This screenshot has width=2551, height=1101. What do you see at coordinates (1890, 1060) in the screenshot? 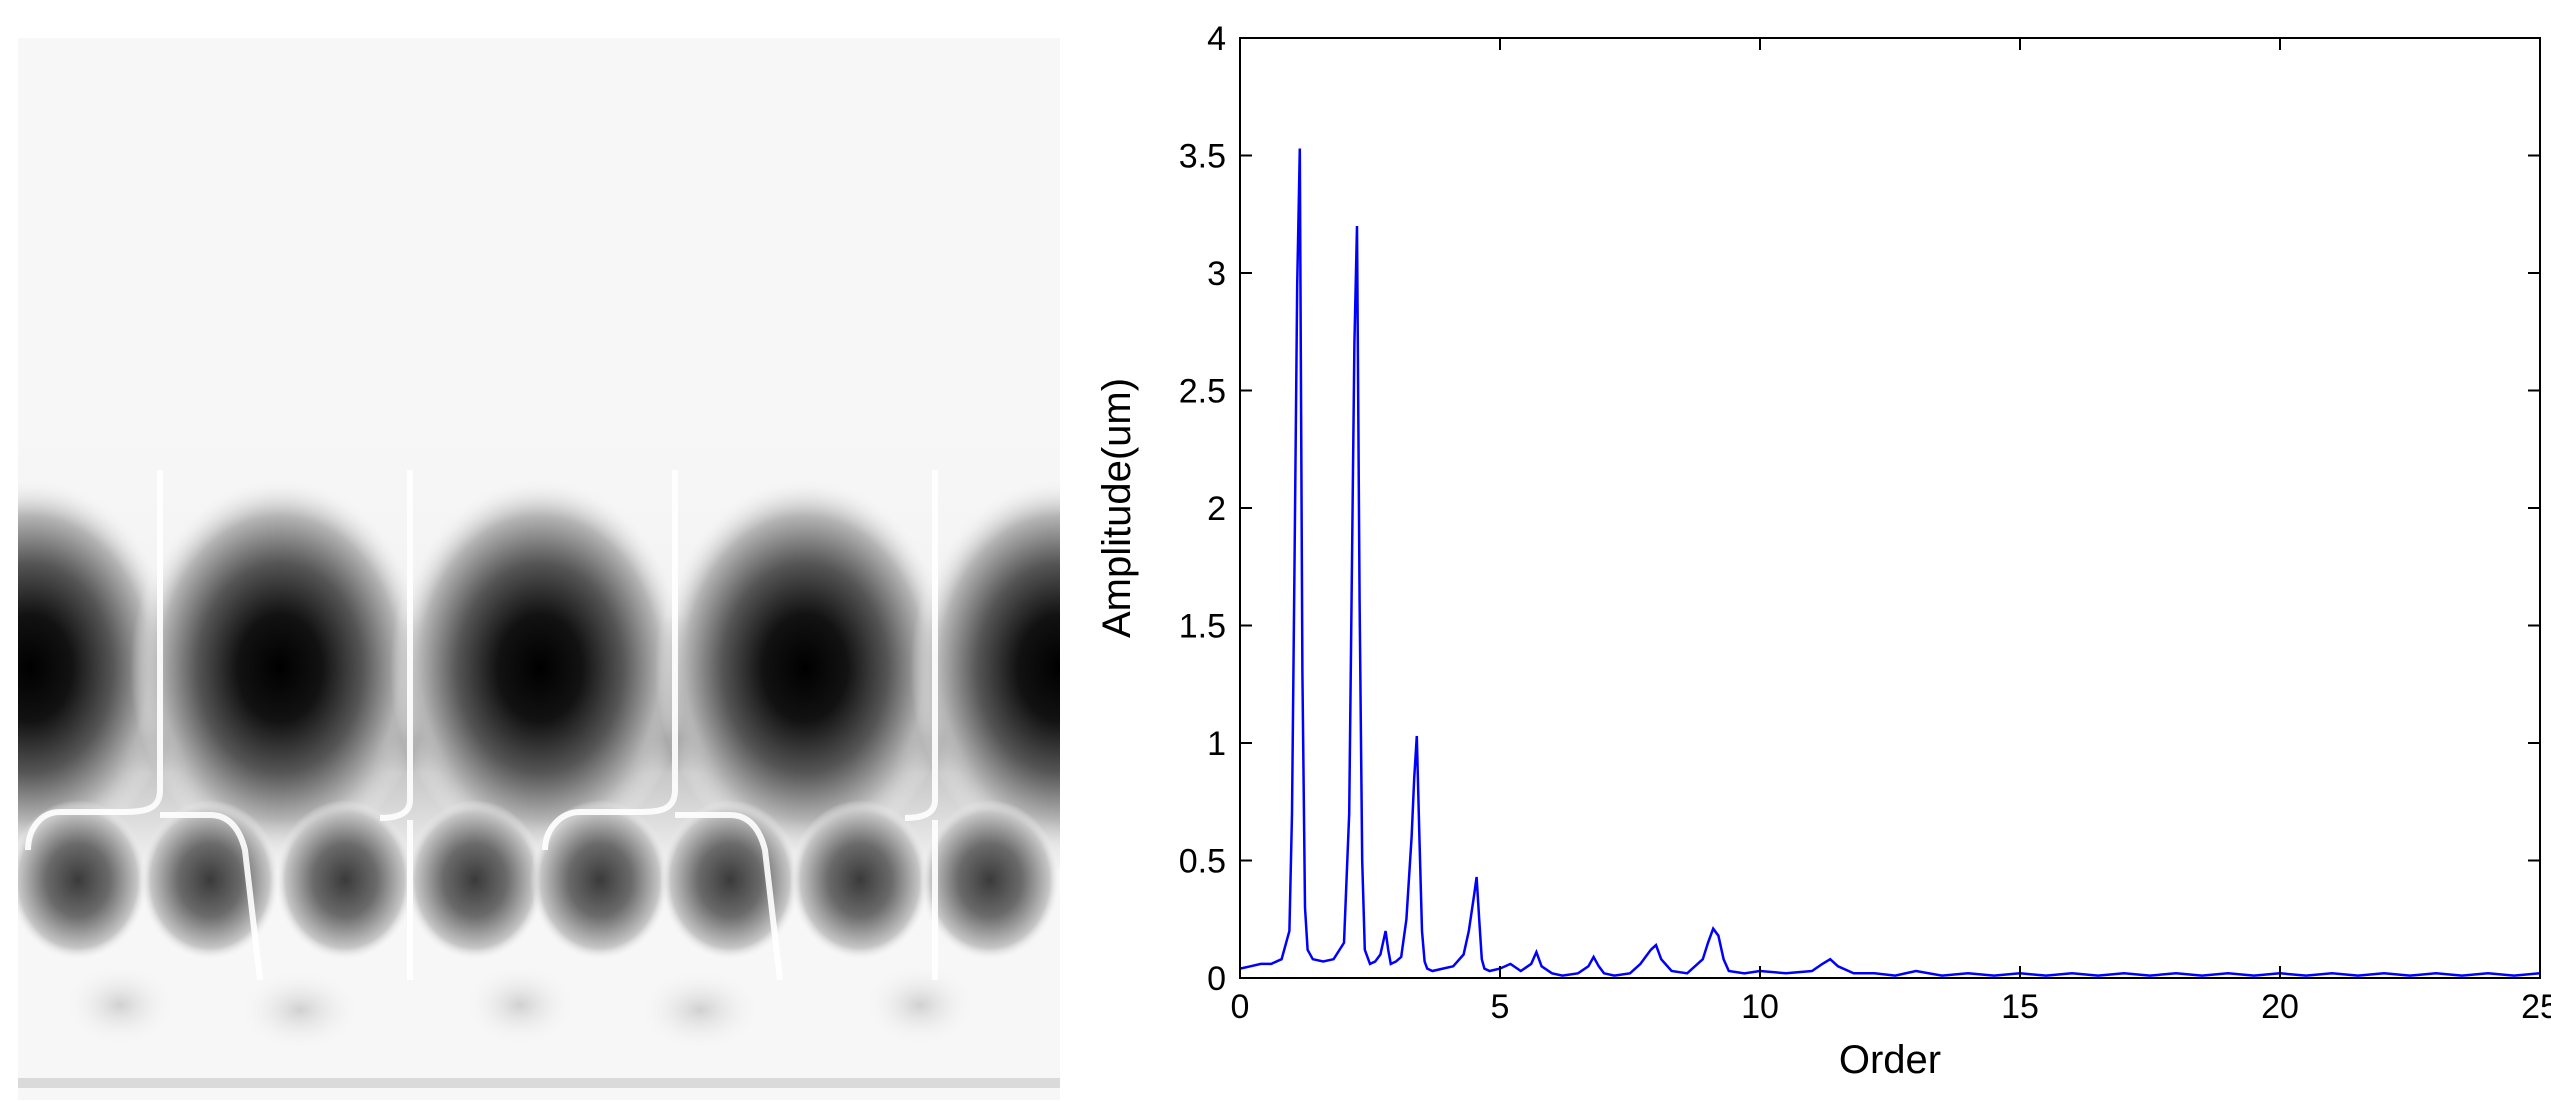
I see `x-axis-label: Order` at bounding box center [1890, 1060].